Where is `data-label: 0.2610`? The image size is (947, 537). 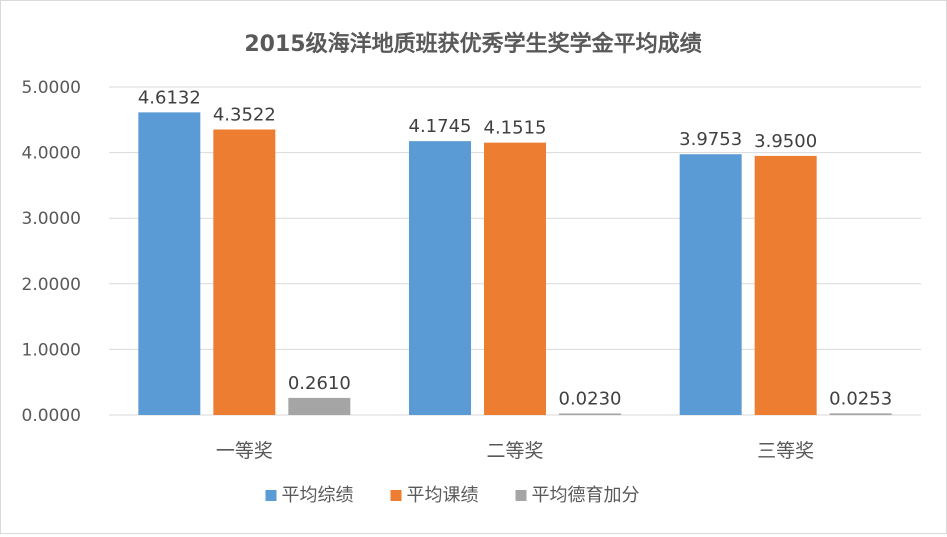
data-label: 0.2610 is located at coordinates (319, 383).